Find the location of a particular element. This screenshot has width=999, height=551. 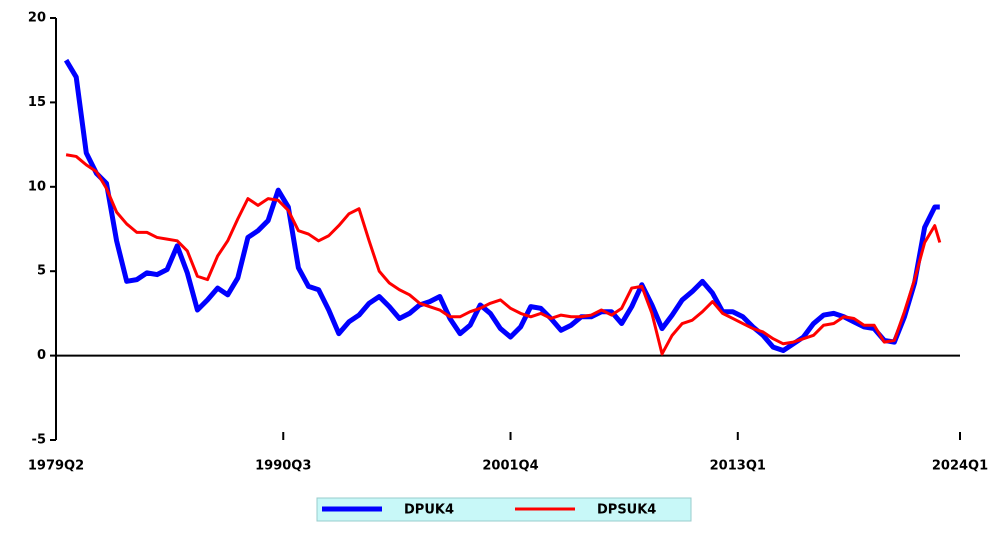

y-tick-label: 5 is located at coordinates (41, 271).